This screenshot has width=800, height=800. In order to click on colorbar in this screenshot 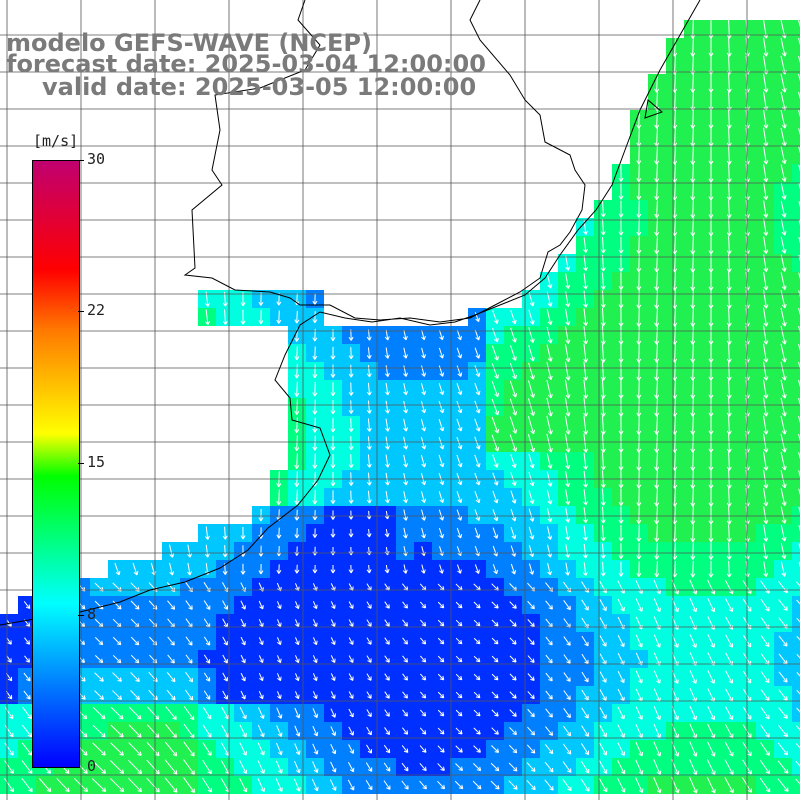, I will do `click(56, 464)`.